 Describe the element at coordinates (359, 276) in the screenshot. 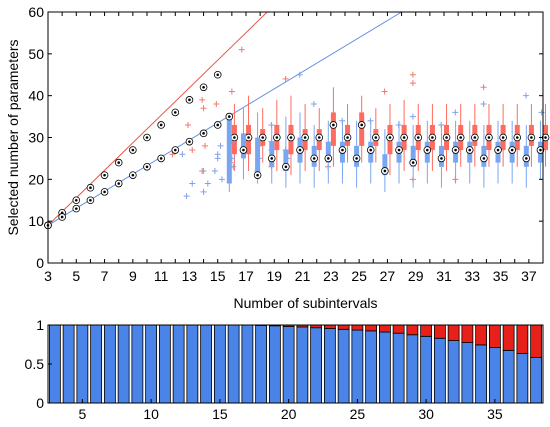

I see `x-tick-label: 25` at that location.